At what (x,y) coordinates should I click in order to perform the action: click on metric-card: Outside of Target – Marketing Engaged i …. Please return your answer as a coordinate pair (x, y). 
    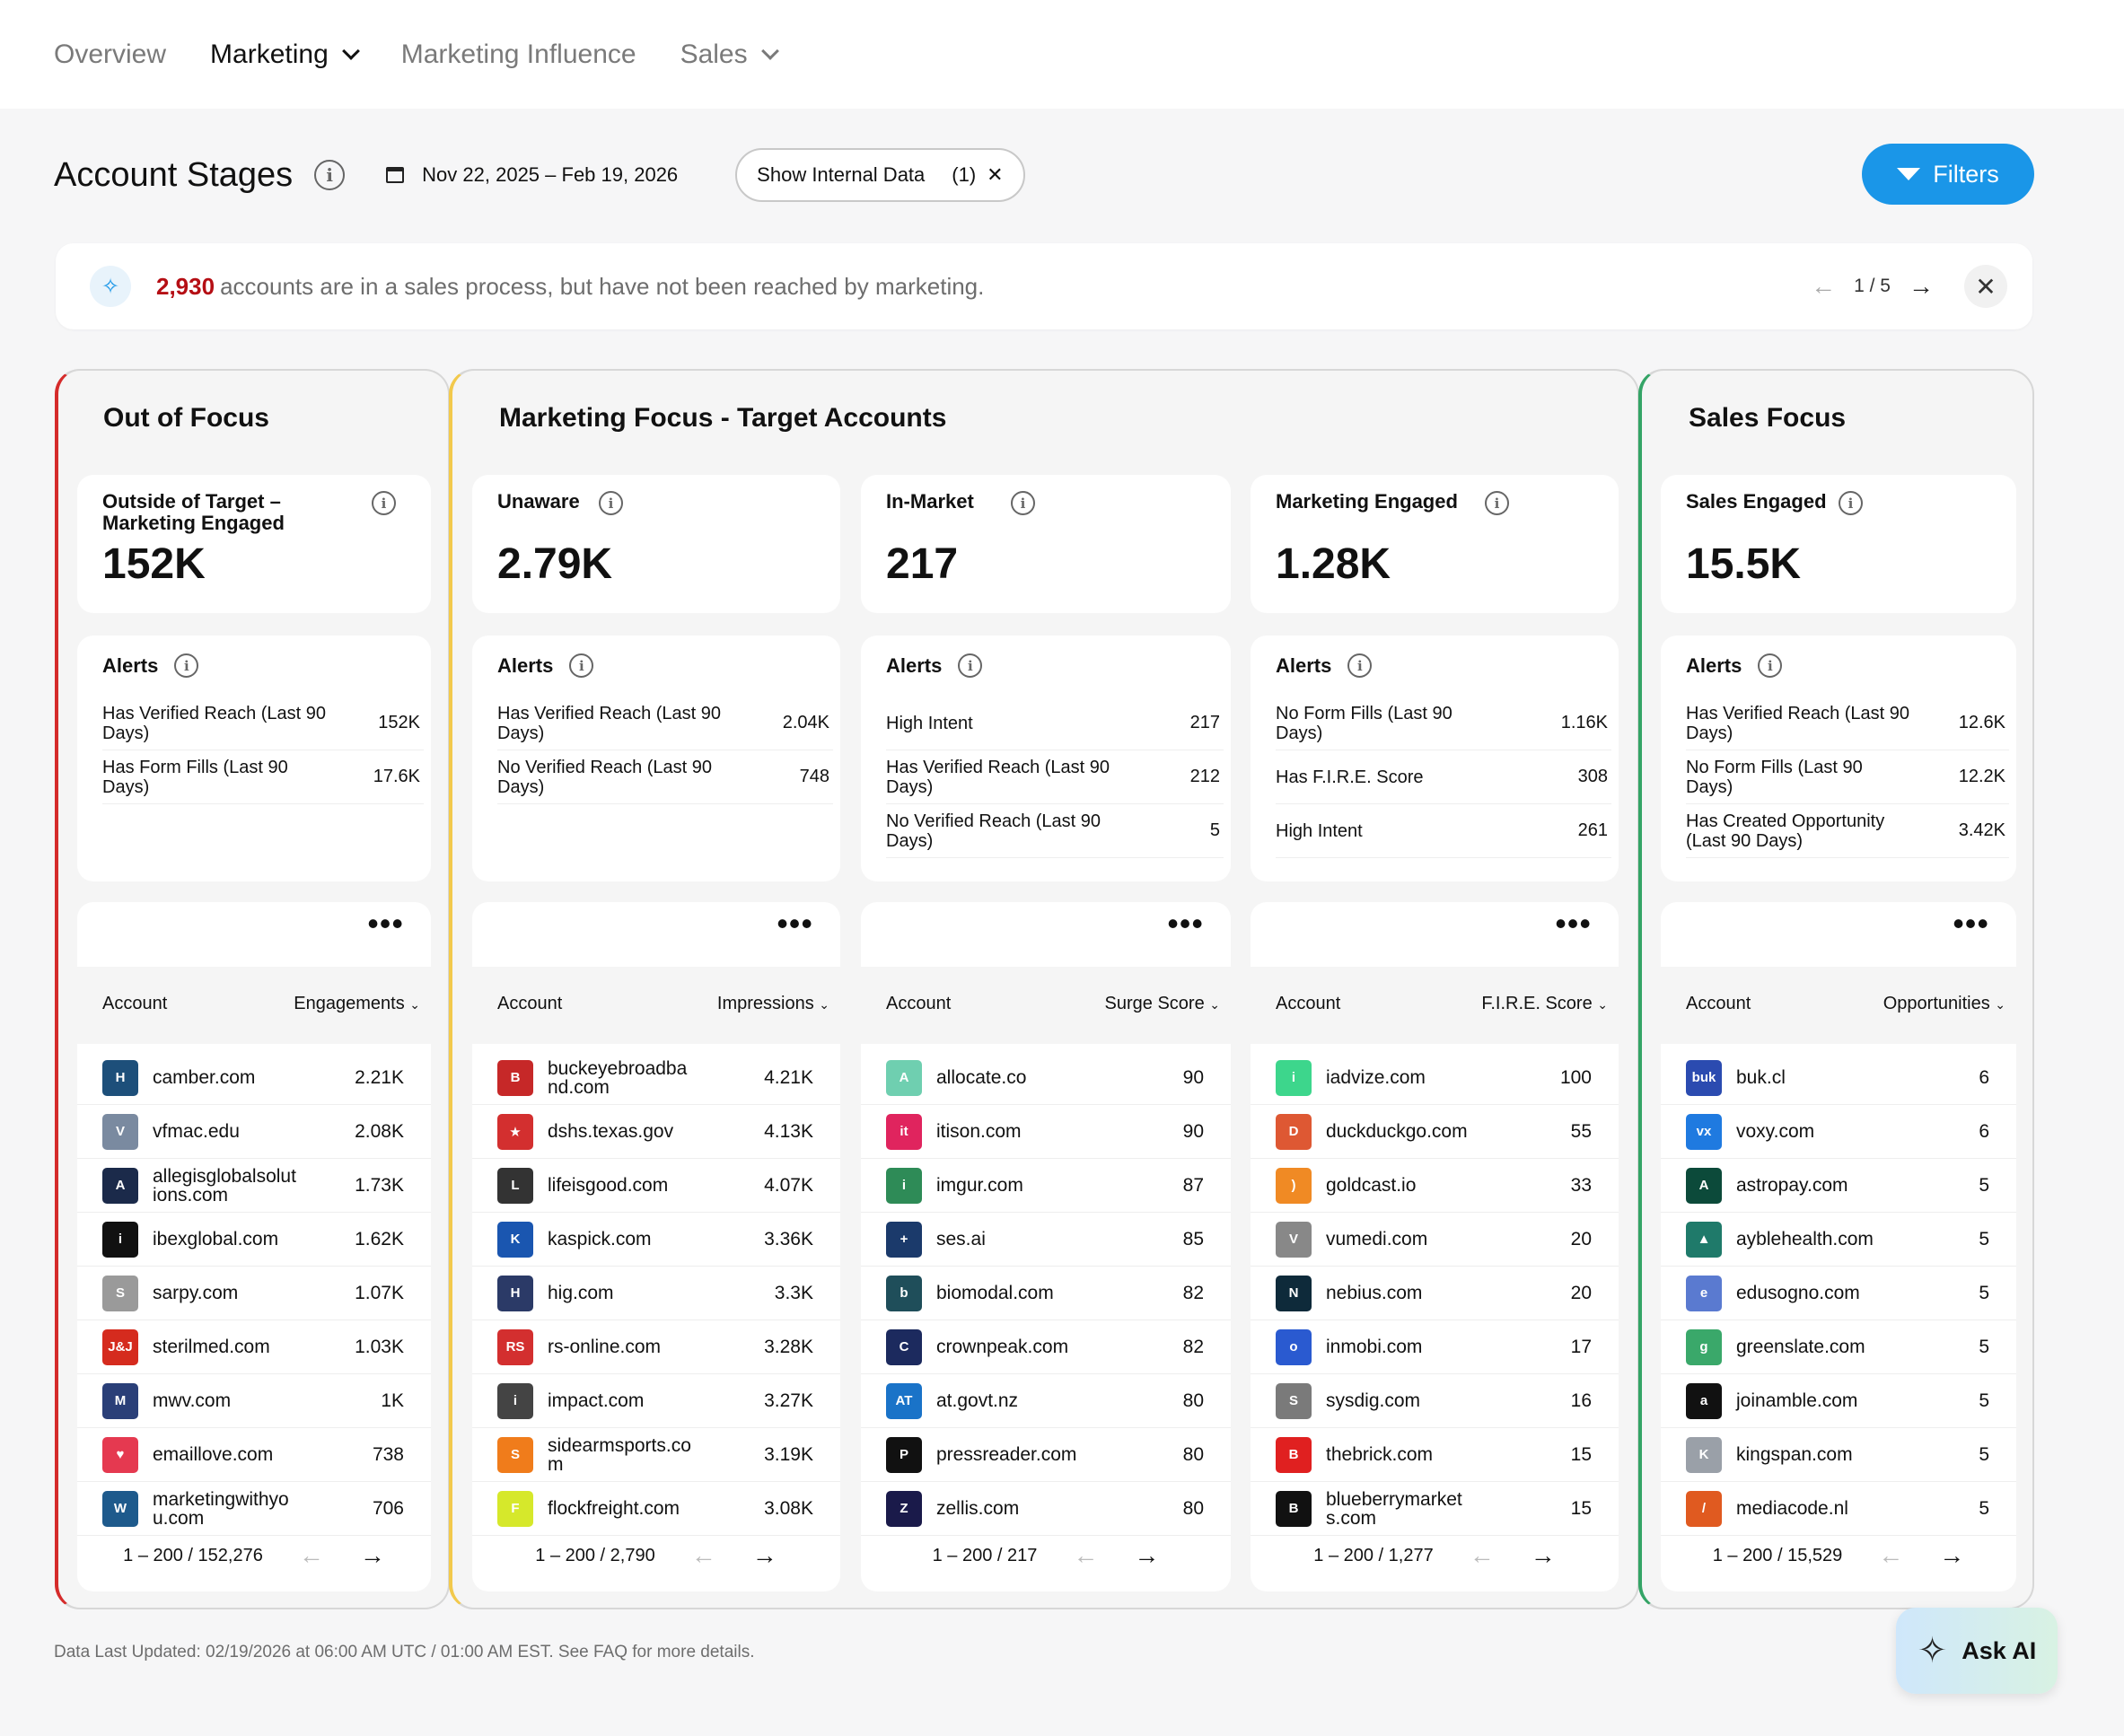
    Looking at the image, I should click on (254, 544).